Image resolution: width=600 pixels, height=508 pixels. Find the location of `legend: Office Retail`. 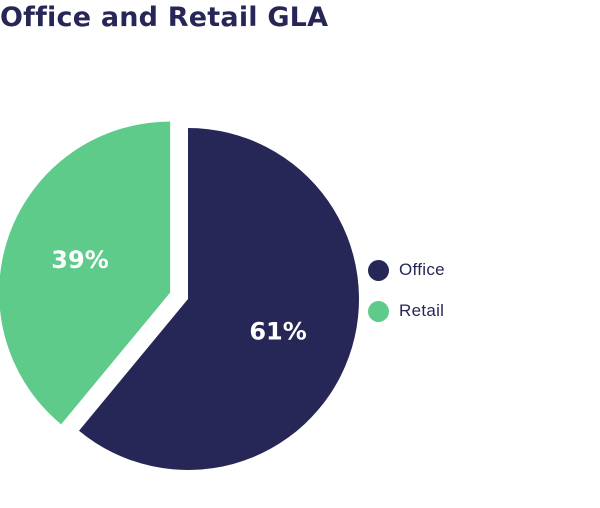

legend: Office Retail is located at coordinates (406, 299).